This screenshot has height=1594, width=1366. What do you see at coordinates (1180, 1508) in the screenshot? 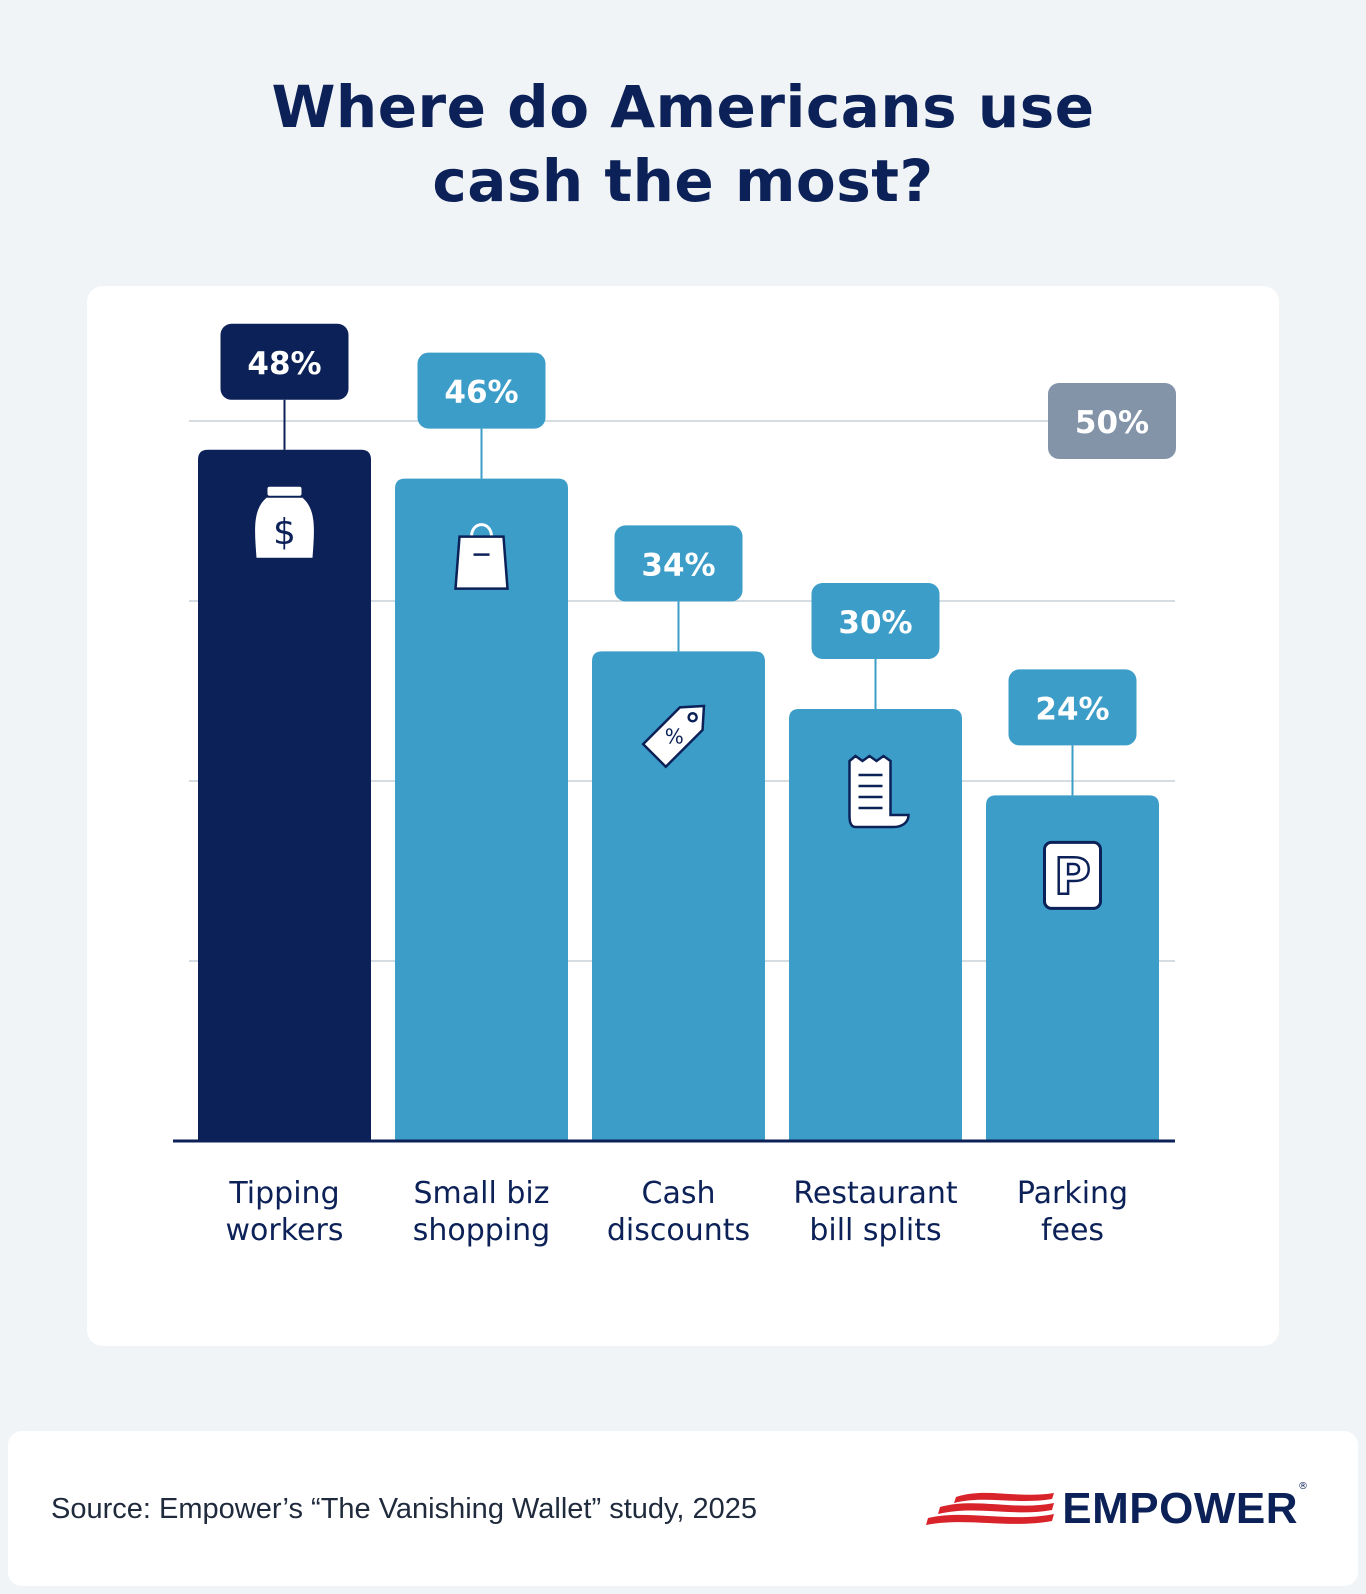
I see `logo-wordmark: EMPOWER` at bounding box center [1180, 1508].